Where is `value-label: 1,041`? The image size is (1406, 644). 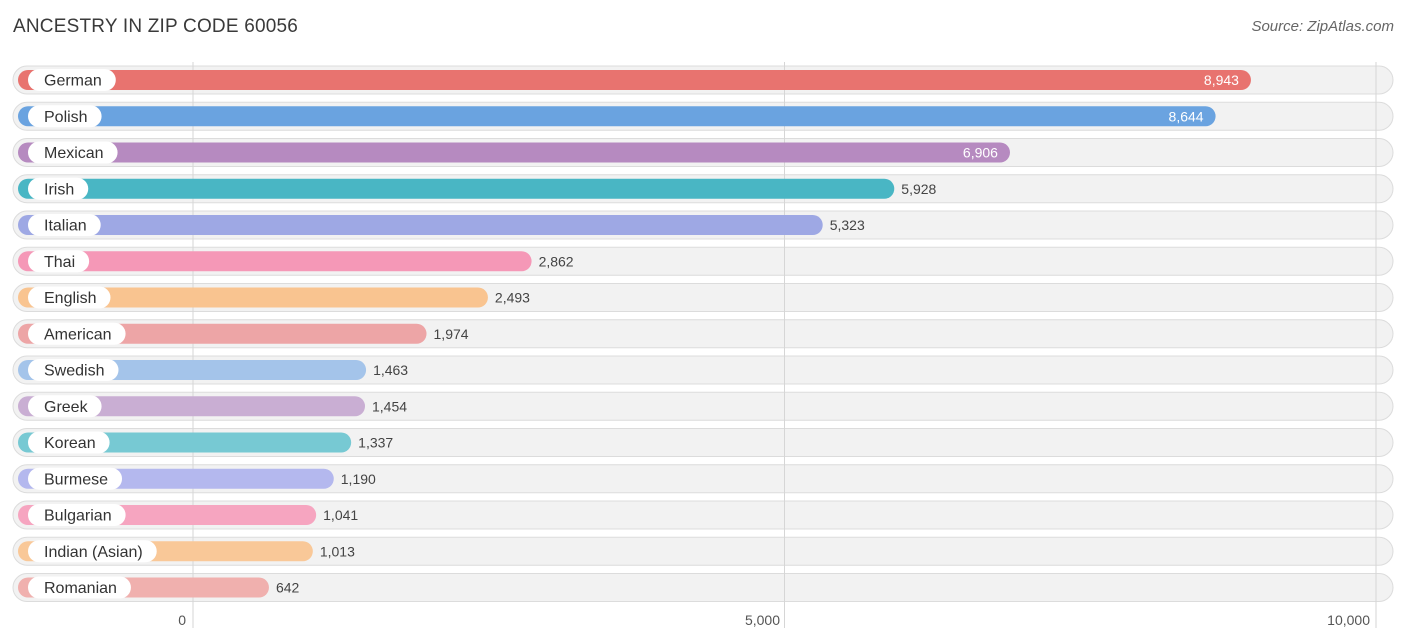
value-label: 1,041 is located at coordinates (340, 515).